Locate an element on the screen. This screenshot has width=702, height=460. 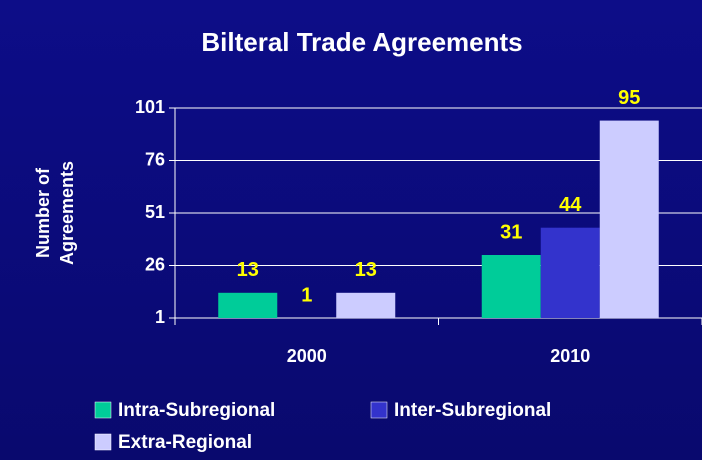
y-tick-label: 76 is located at coordinates (155, 159).